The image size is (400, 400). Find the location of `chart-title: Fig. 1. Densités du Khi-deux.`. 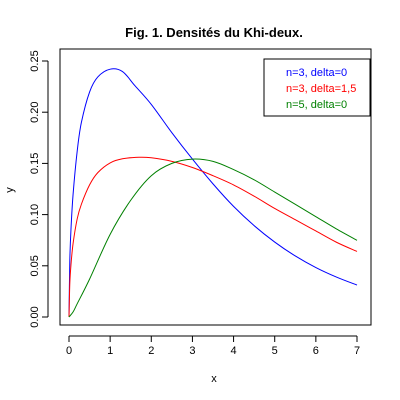

chart-title: Fig. 1. Densités du Khi-deux. is located at coordinates (214, 32).